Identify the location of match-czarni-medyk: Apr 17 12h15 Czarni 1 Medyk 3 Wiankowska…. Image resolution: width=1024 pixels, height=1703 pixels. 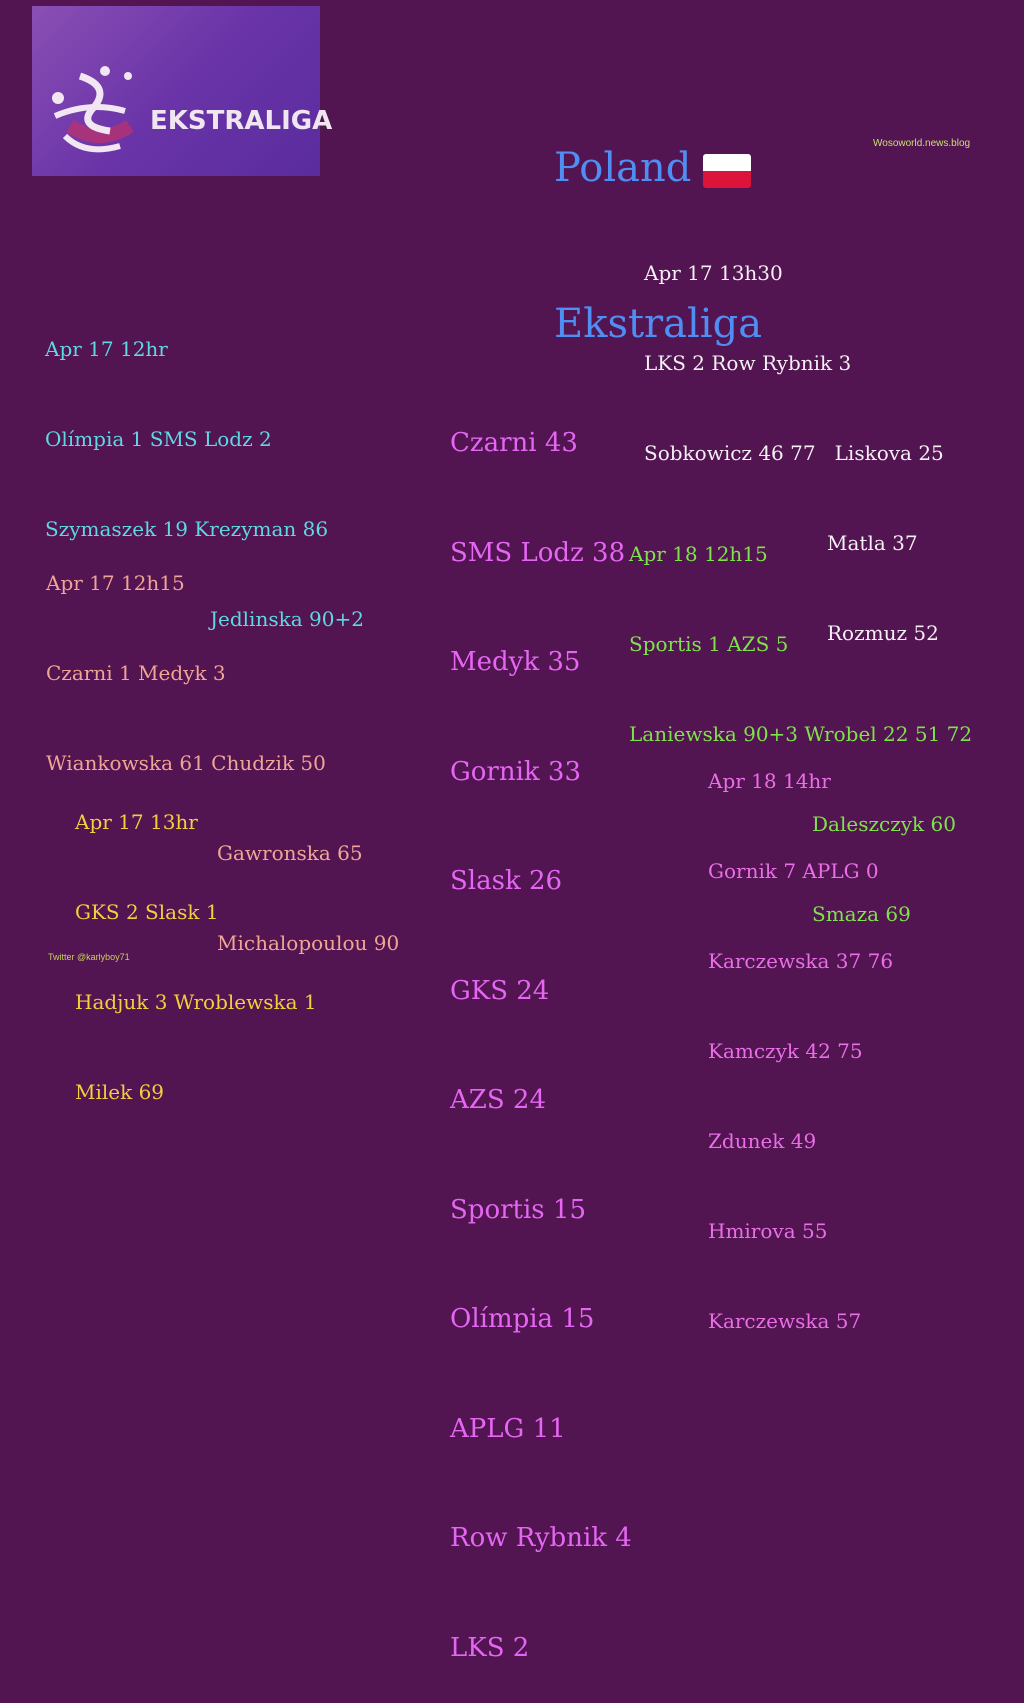
(222, 748).